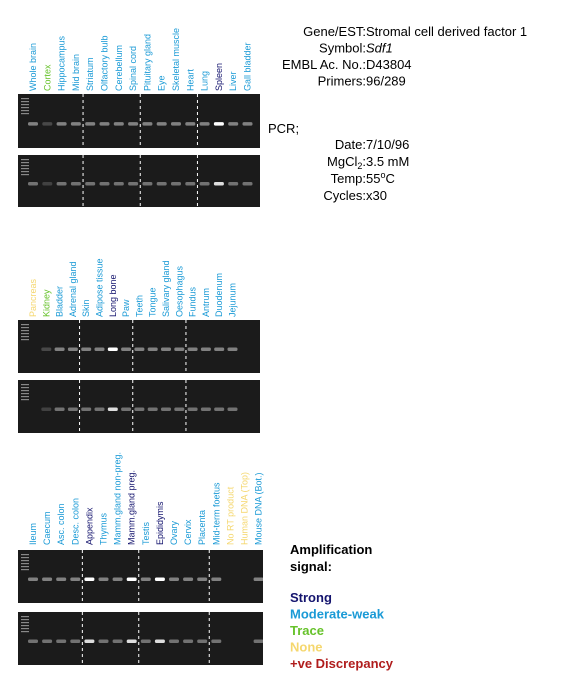  What do you see at coordinates (132, 507) in the screenshot?
I see `lane-label: Mamm.gland preg.` at bounding box center [132, 507].